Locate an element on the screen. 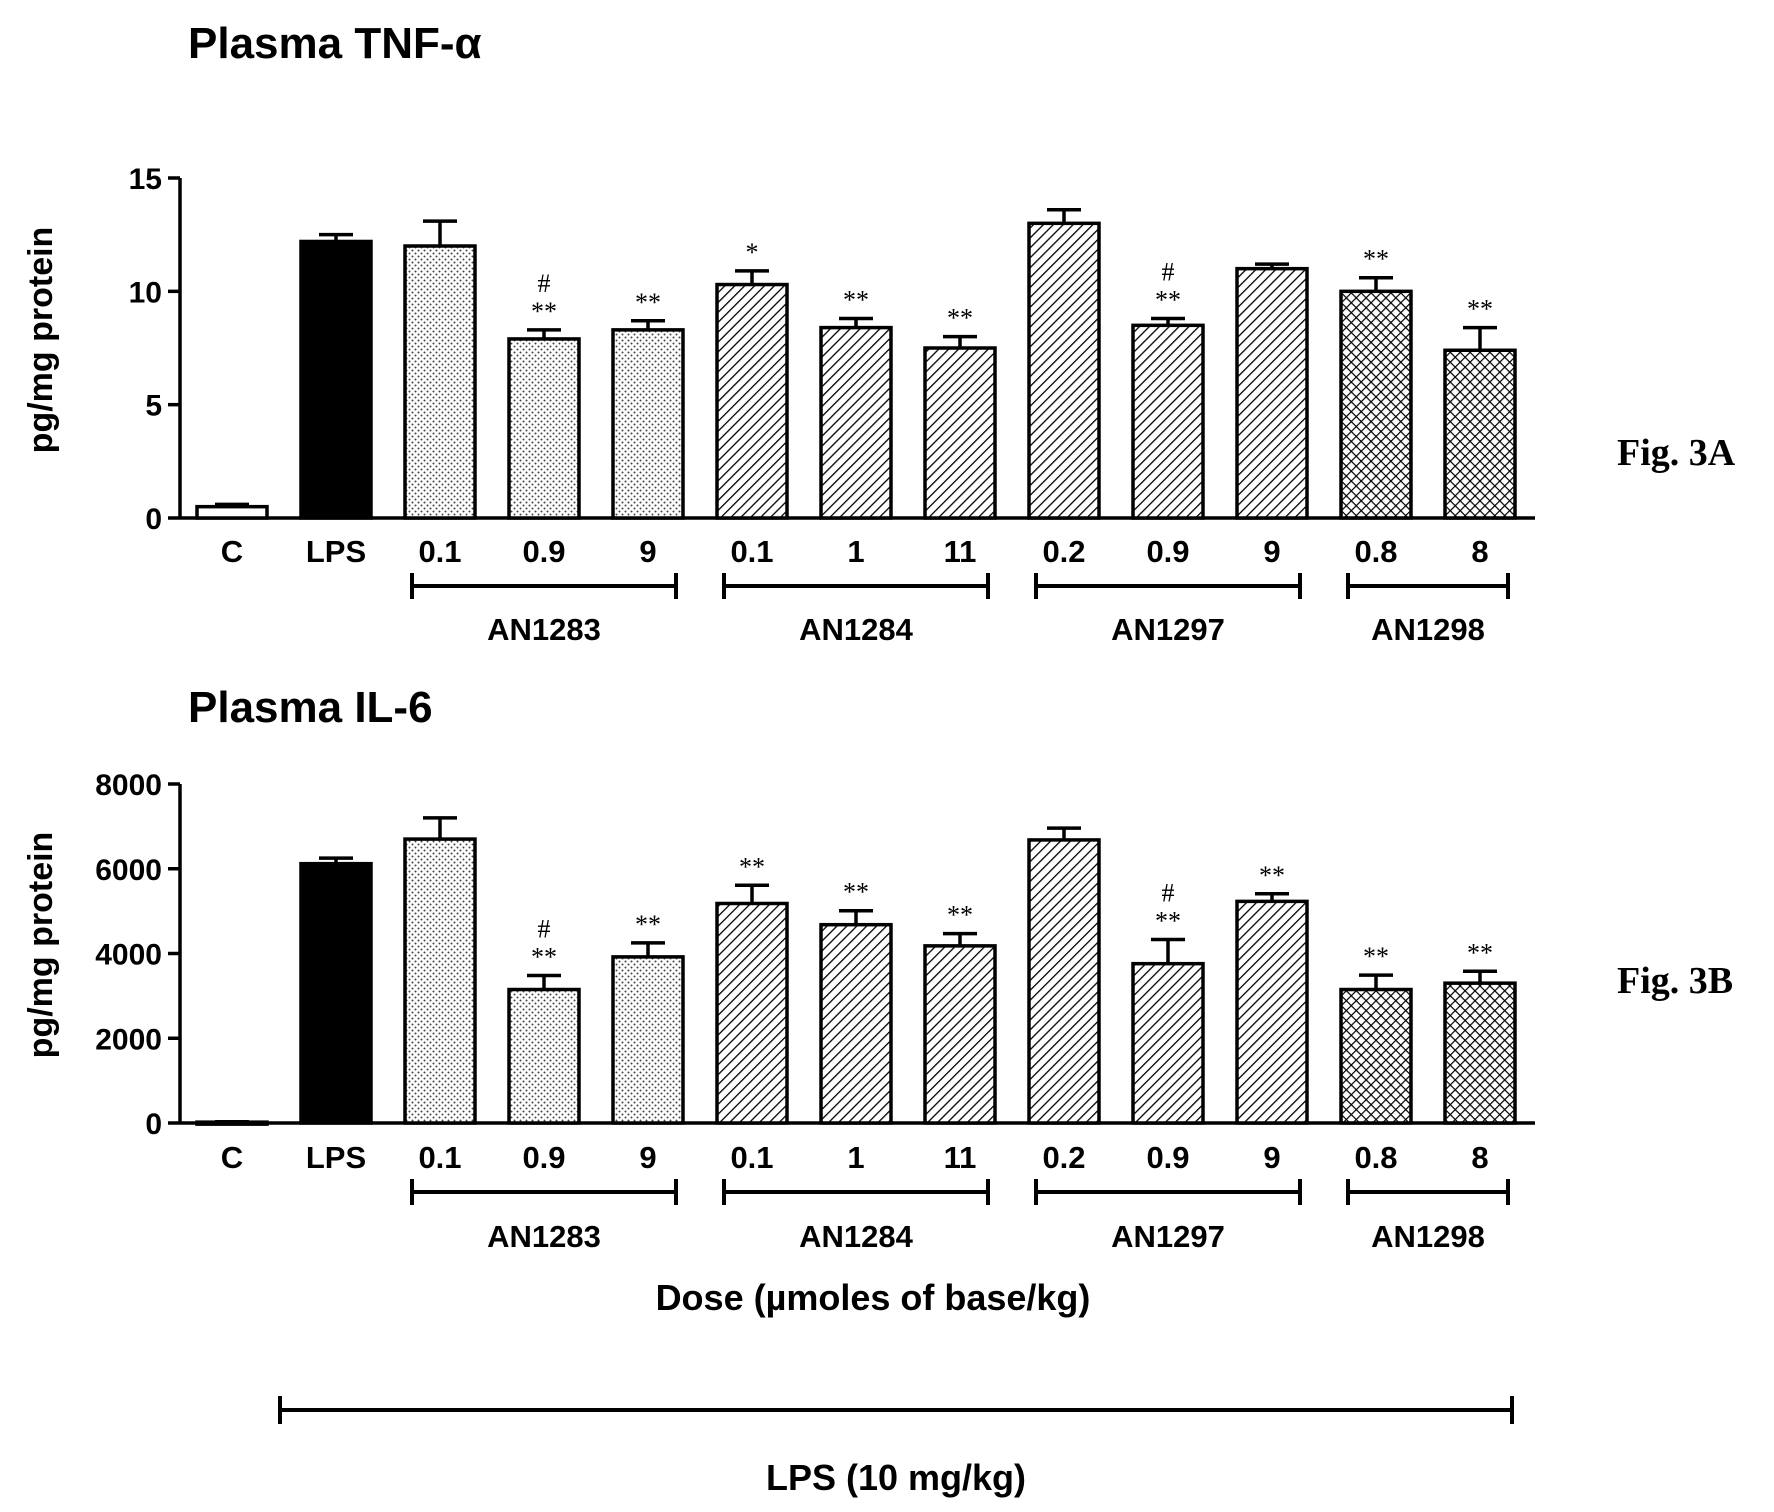 This screenshot has width=1774, height=1512. y-tick-label-b: 0 is located at coordinates (153, 1124).